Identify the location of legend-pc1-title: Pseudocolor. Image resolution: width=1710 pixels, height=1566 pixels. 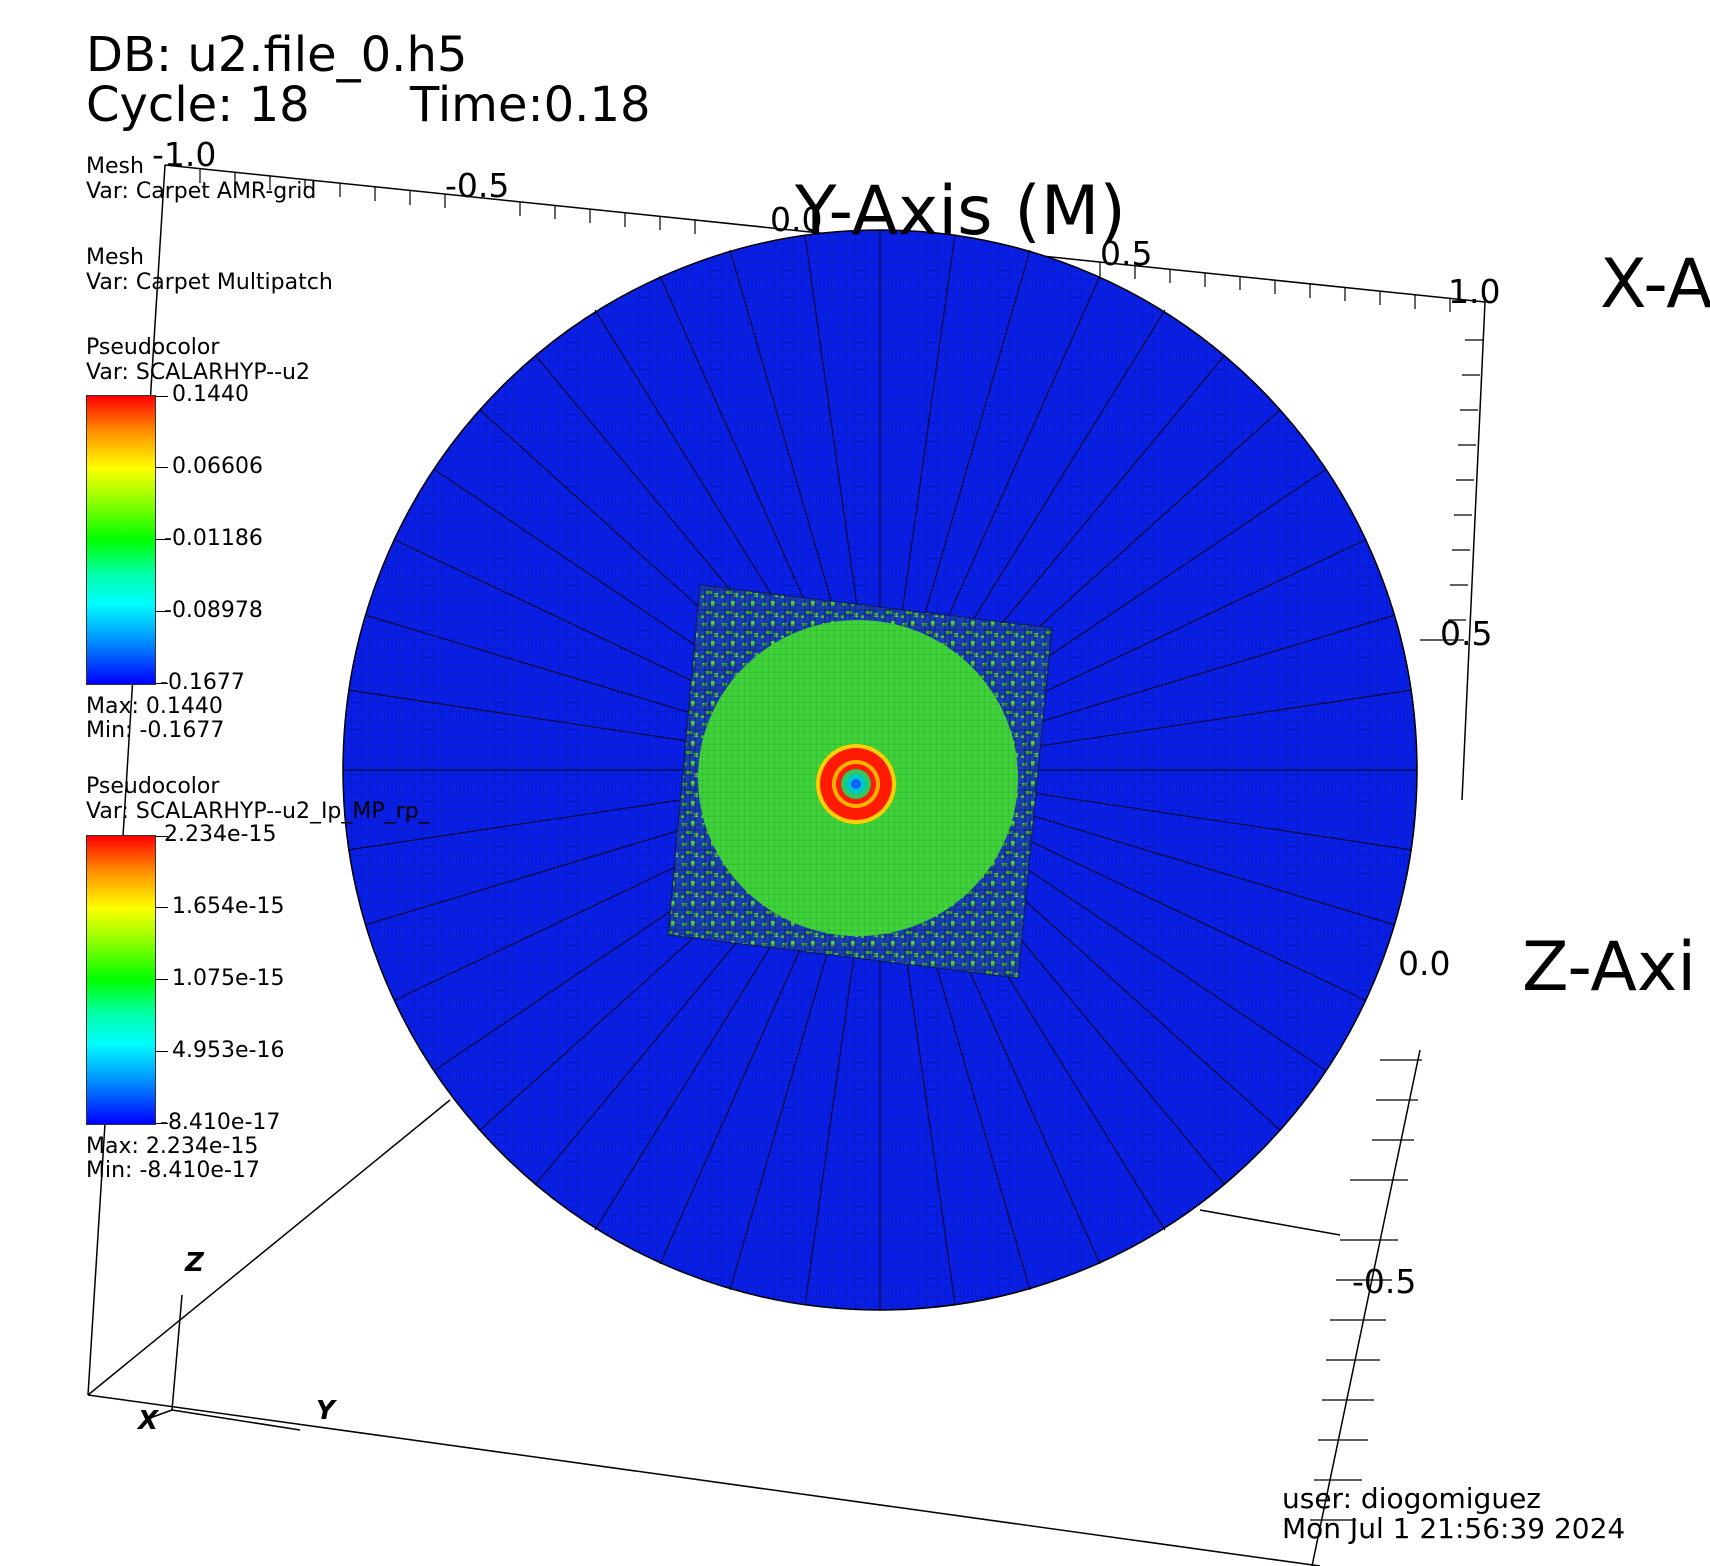
(153, 347).